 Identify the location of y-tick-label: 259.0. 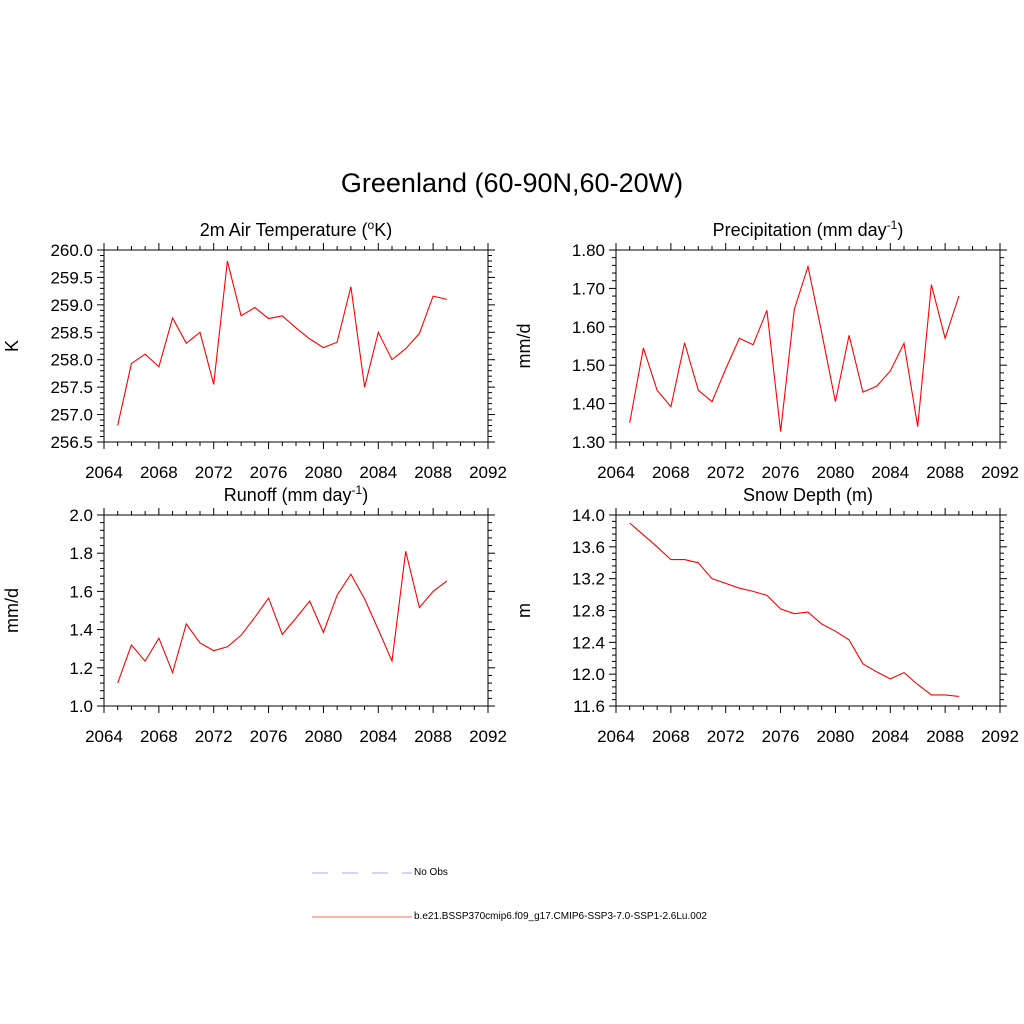
(71, 305).